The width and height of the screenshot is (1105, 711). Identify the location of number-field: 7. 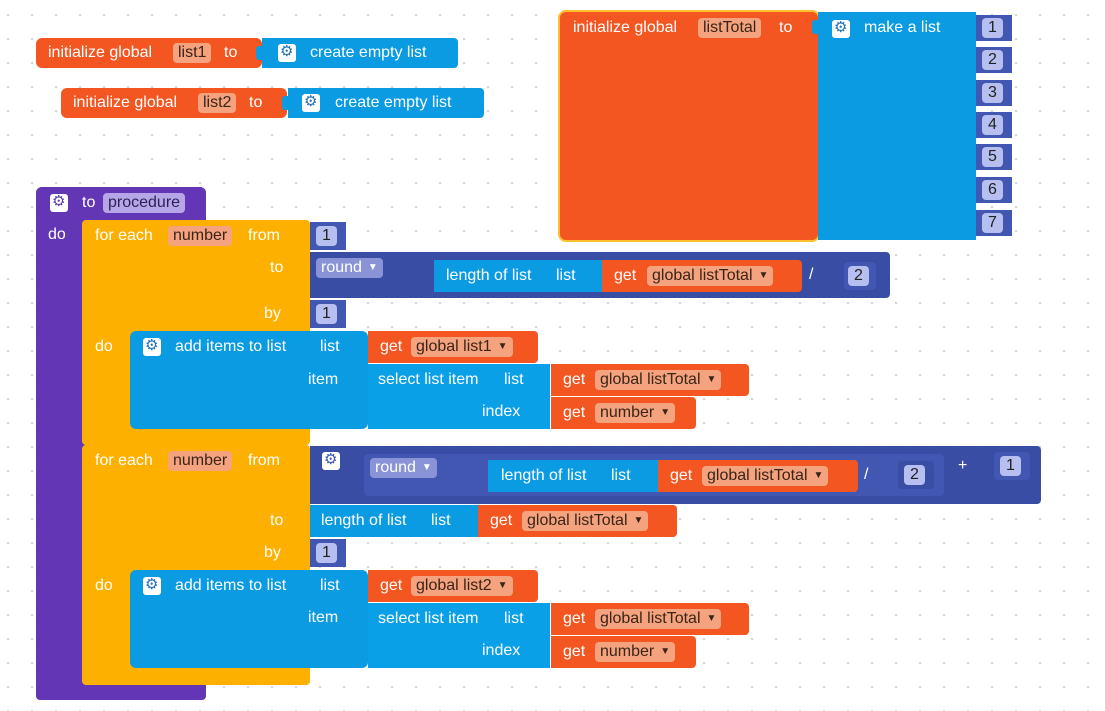
(992, 223).